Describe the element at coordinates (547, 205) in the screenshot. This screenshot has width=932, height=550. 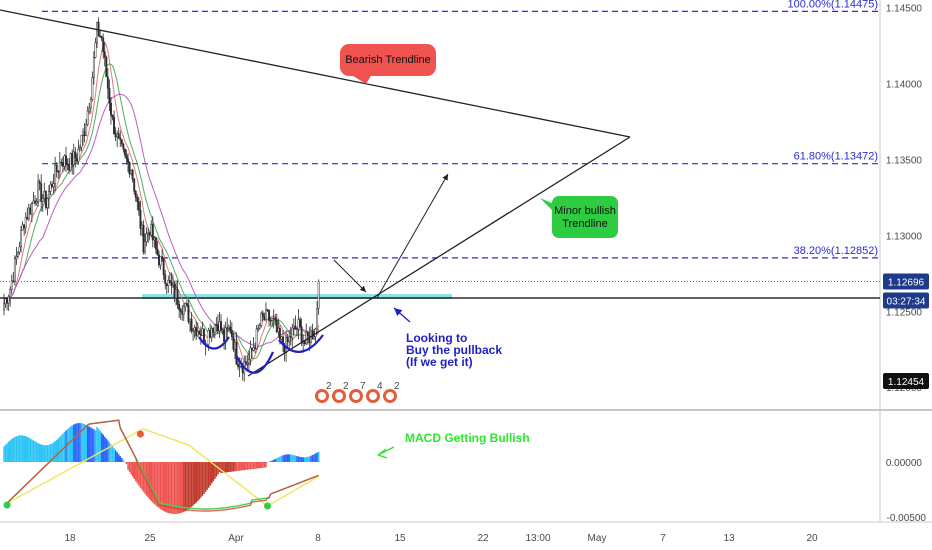
I see `bullish-callout-pointer` at that location.